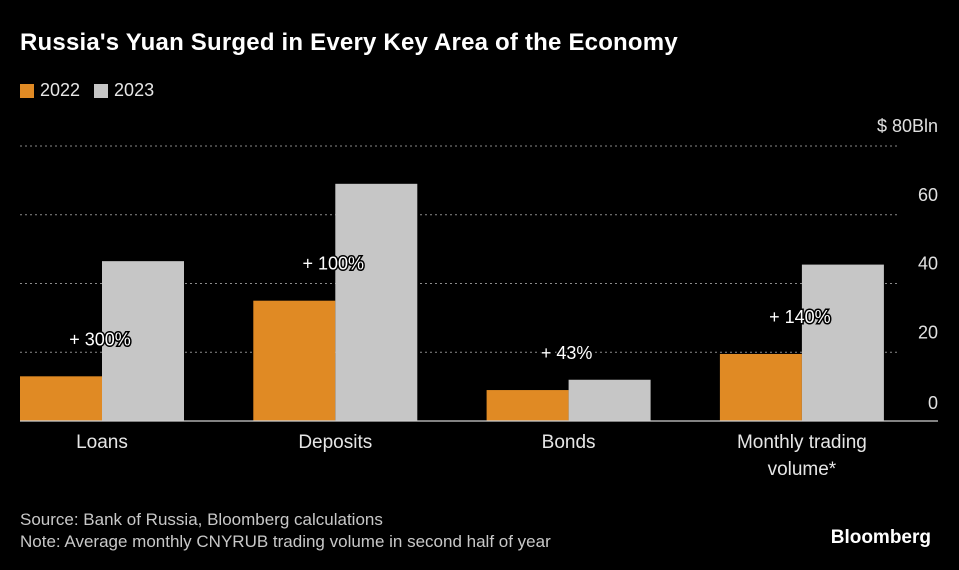 The height and width of the screenshot is (570, 959). What do you see at coordinates (100, 339) in the screenshot?
I see `growth-annotation: + 300%` at bounding box center [100, 339].